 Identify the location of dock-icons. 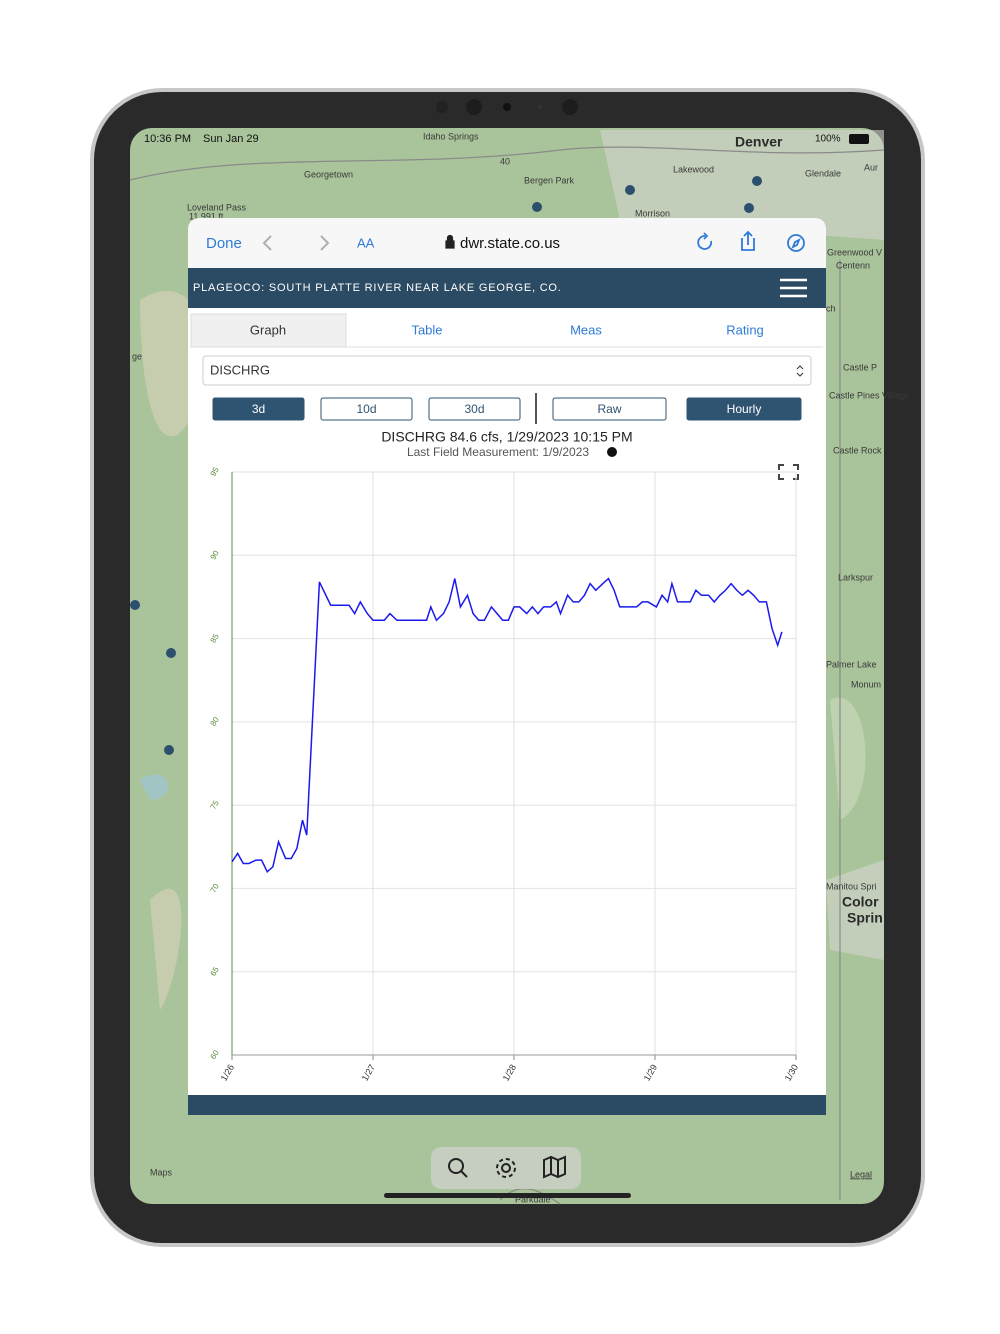
(507, 1167).